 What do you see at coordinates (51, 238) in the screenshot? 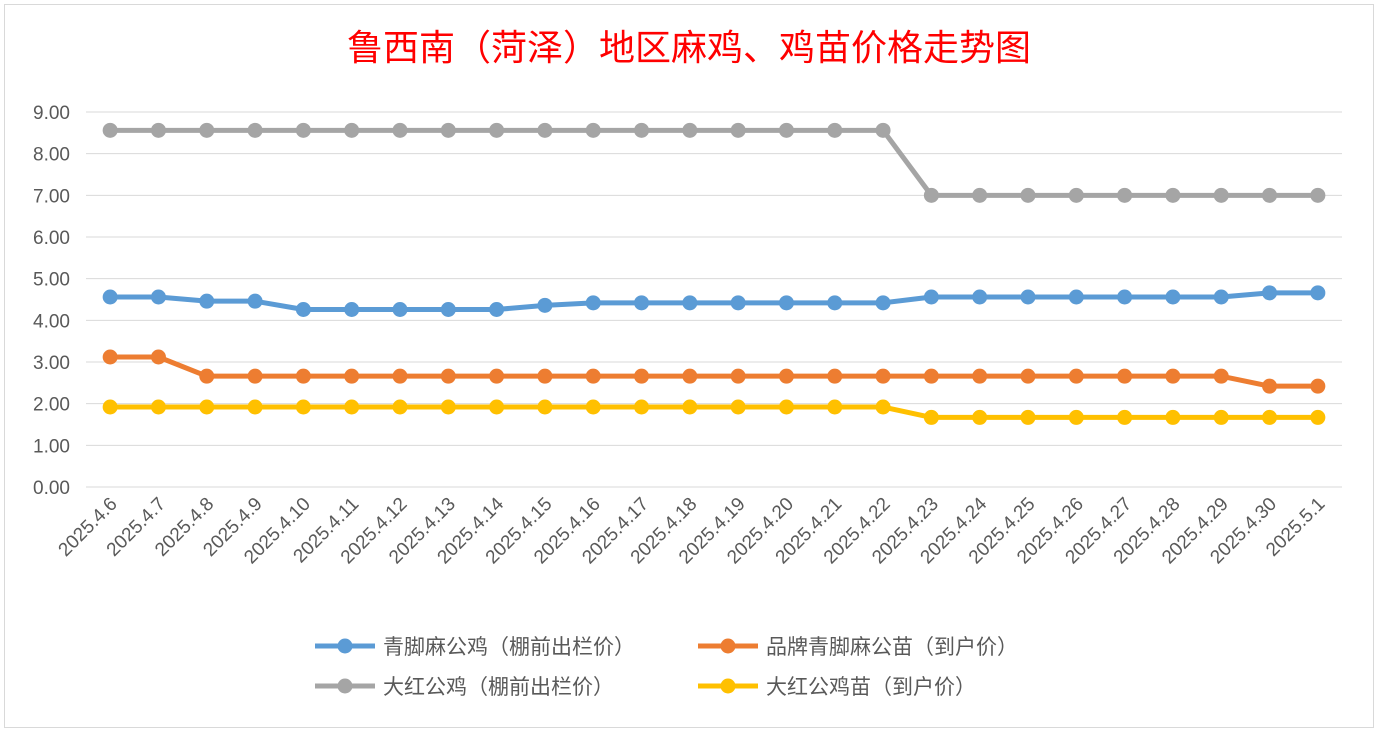
I see `y-tick-label: 6.00` at bounding box center [51, 238].